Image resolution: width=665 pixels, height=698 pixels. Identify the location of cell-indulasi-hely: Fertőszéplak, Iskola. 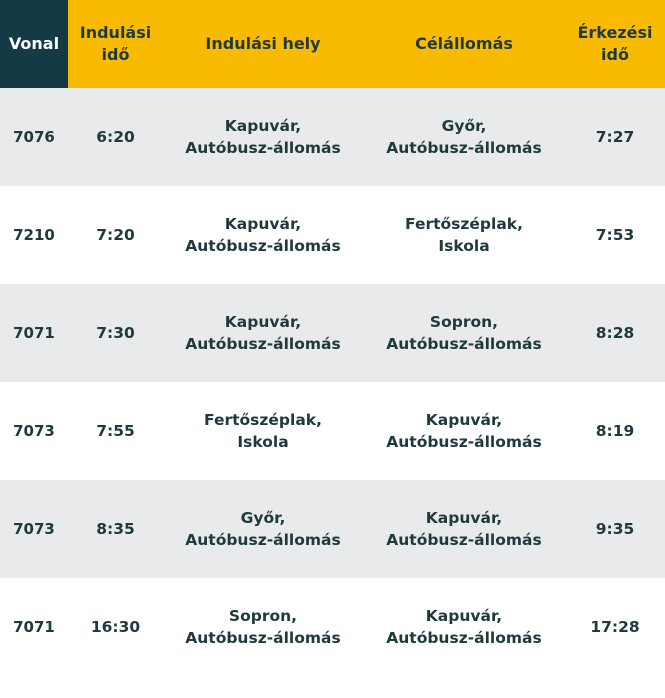
(263, 431).